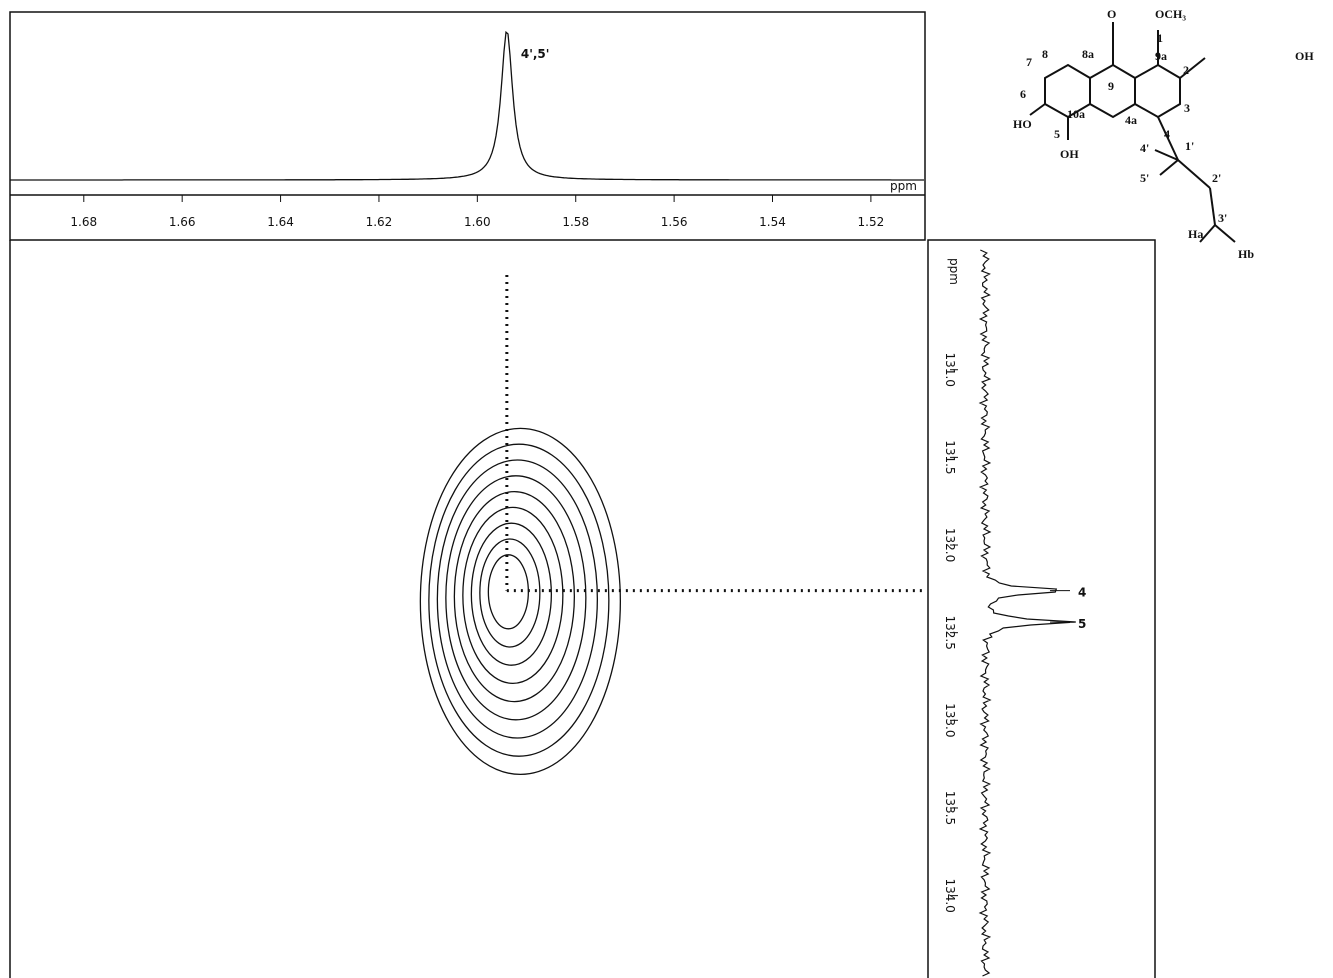 This screenshot has height=978, width=1333. What do you see at coordinates (1023, 94) in the screenshot?
I see `structure-label: 6` at bounding box center [1023, 94].